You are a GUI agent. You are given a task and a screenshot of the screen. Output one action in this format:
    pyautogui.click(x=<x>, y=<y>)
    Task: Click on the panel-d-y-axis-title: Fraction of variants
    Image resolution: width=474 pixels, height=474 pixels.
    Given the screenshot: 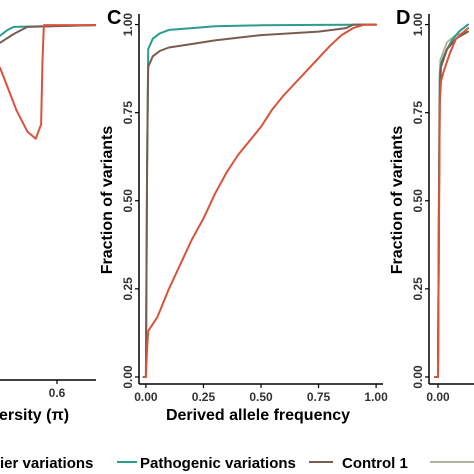 What is the action you would take?
    pyautogui.click(x=397, y=200)
    